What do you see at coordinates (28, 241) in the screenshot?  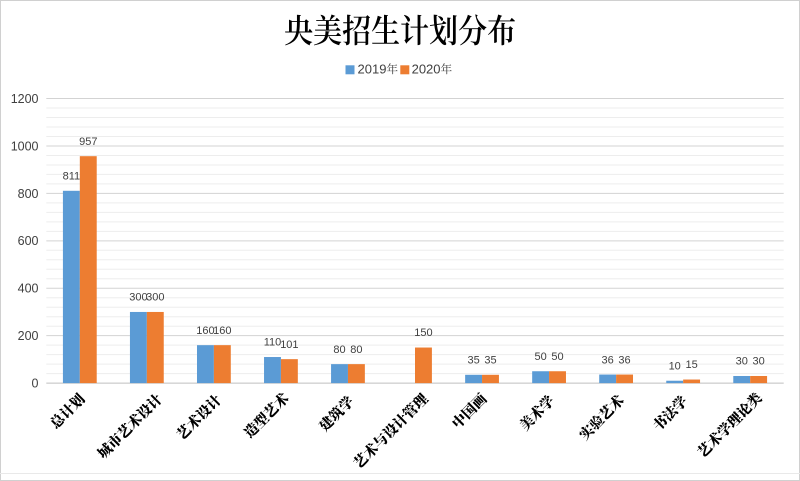 I see `svg-text: 600` at bounding box center [28, 241].